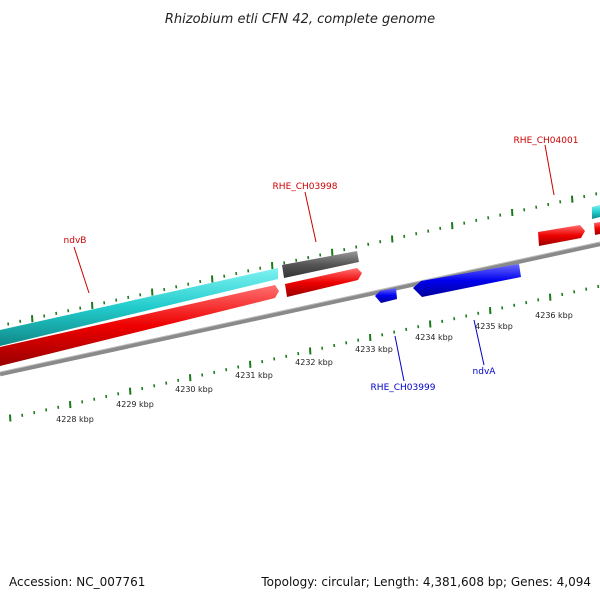 The image size is (600, 600). I want to click on leader-line-rhe-ch04001, so click(549, 170).